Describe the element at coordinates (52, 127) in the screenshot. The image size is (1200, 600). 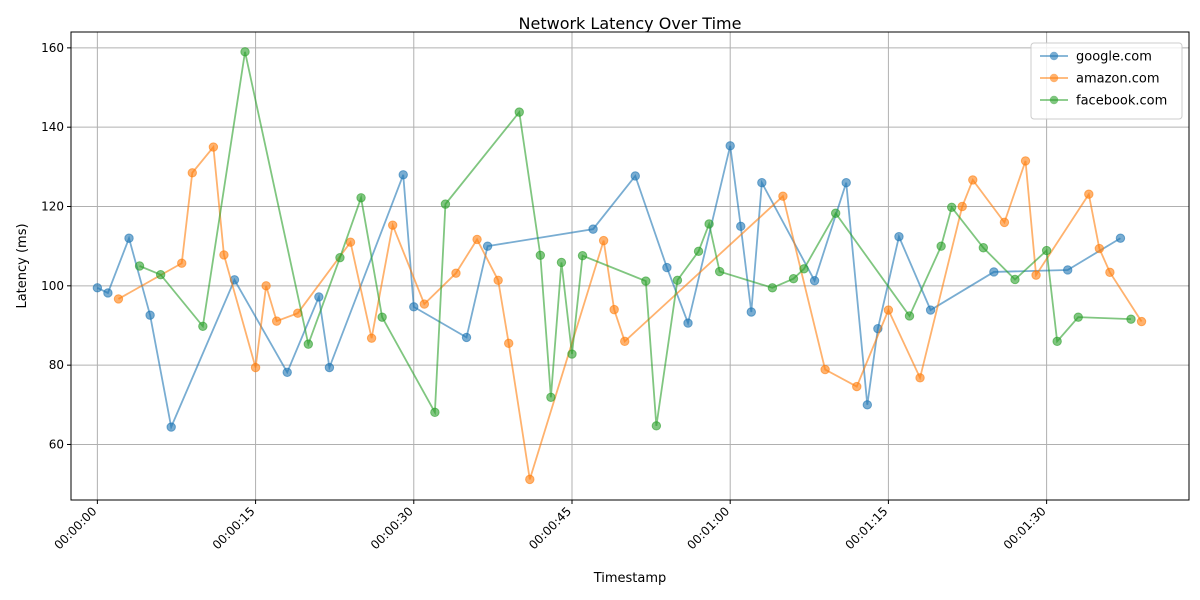
I see `y-tick-label: 140` at that location.